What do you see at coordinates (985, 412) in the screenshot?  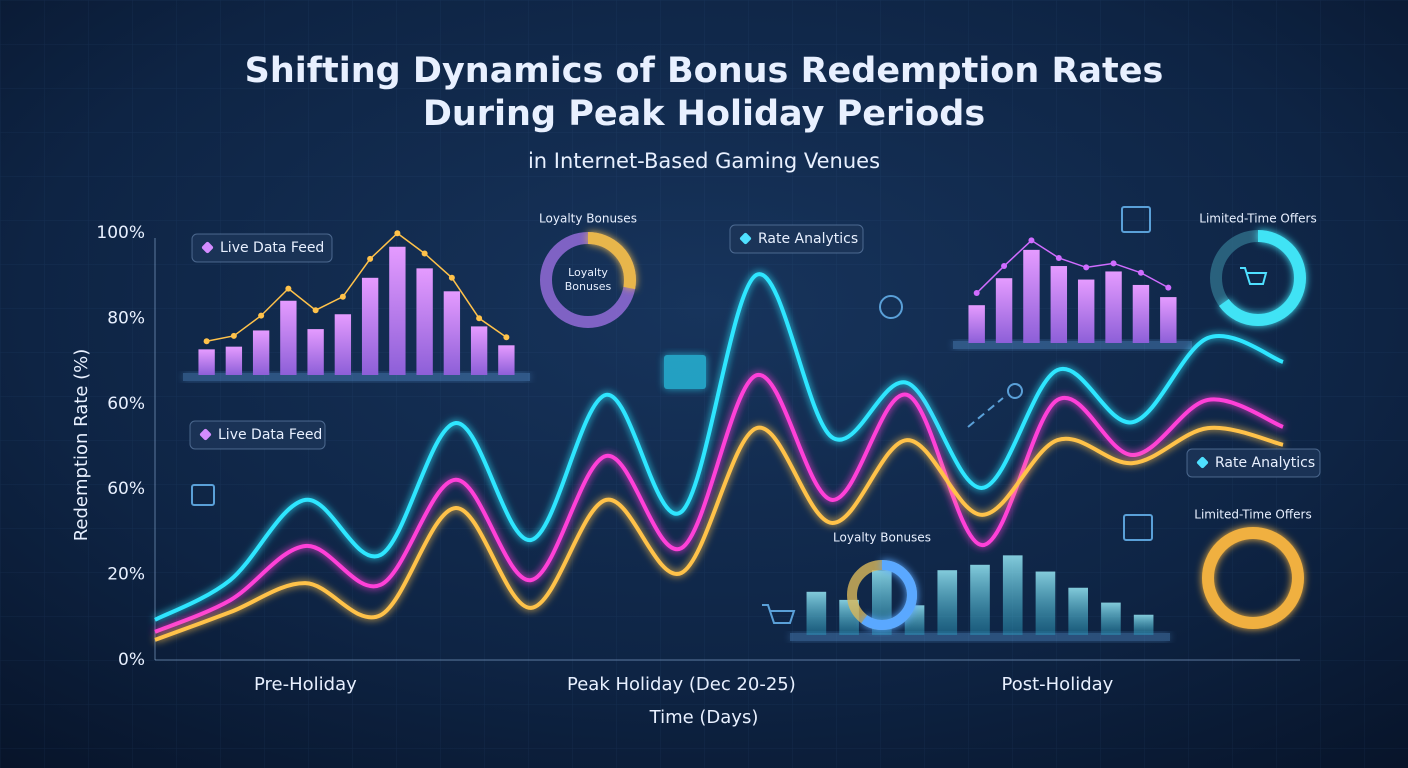 I see `dash-line` at bounding box center [985, 412].